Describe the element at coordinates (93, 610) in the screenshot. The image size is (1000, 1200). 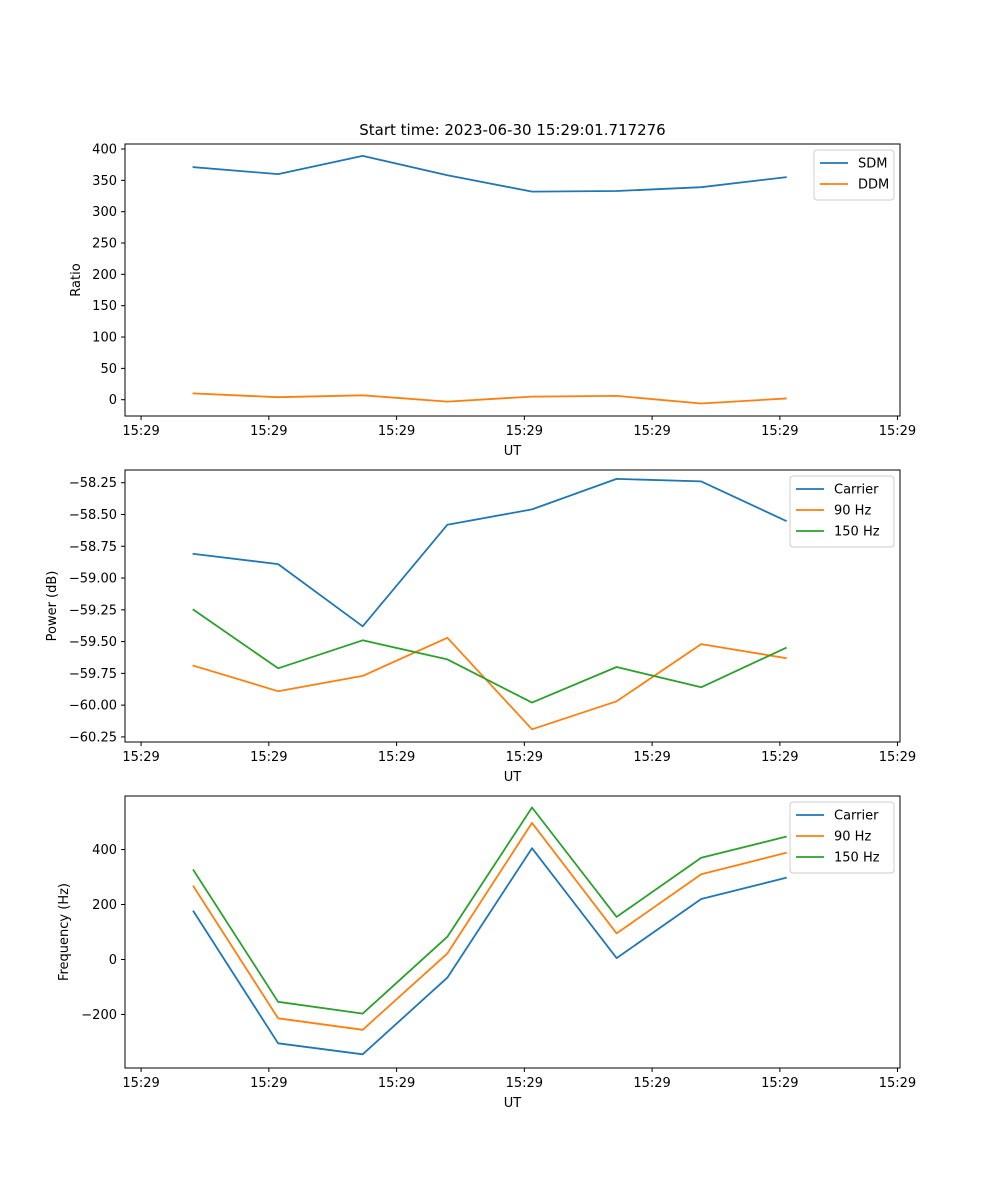
I see `y-tick-label: −59.25` at that location.